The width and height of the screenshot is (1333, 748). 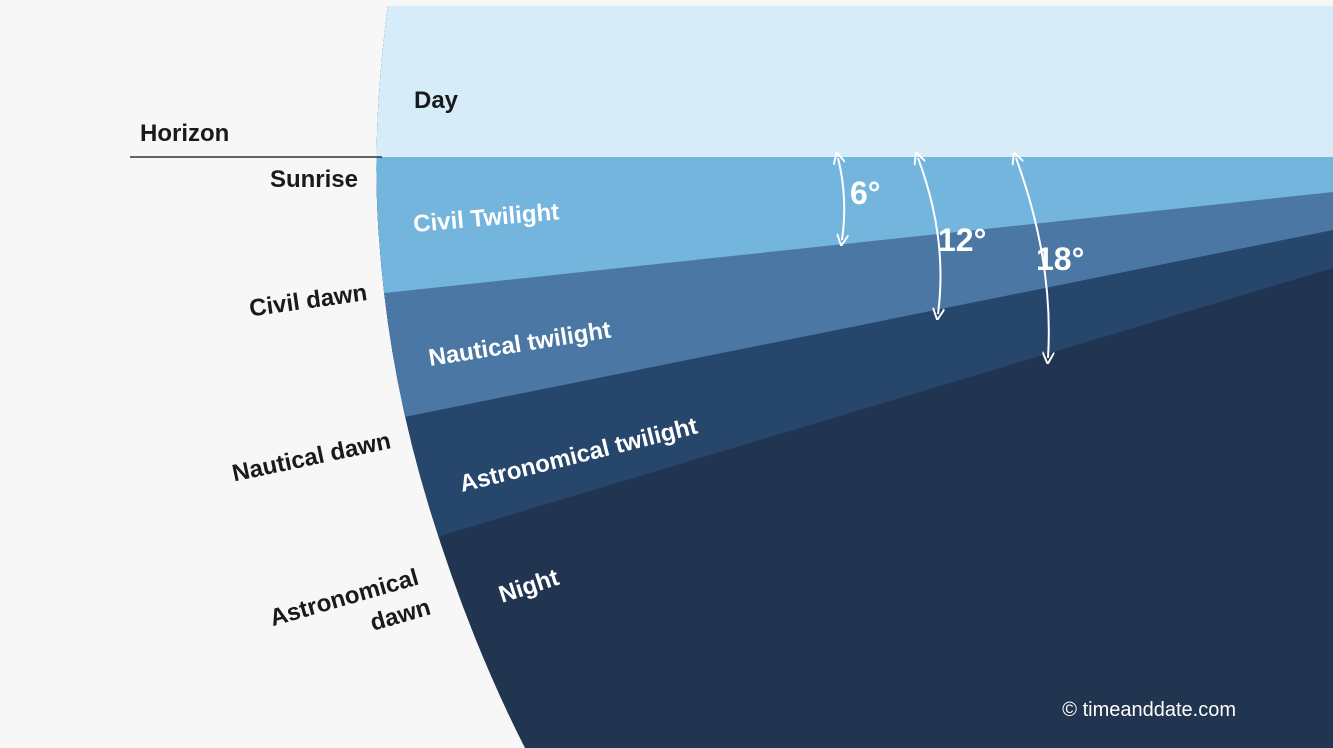 I want to click on horizon-label: Horizon, so click(x=184, y=133).